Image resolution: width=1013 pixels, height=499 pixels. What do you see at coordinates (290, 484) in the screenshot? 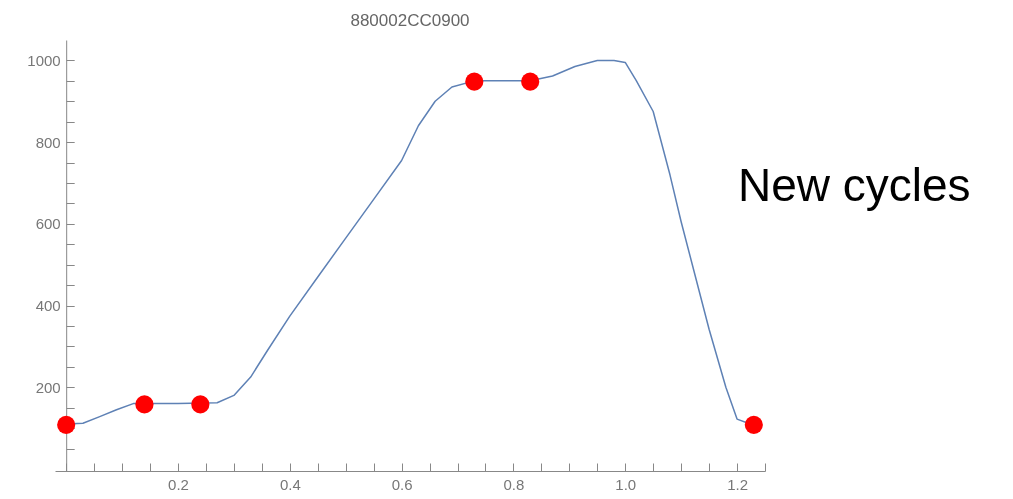
I see `x-tick-label: 0.4` at bounding box center [290, 484].